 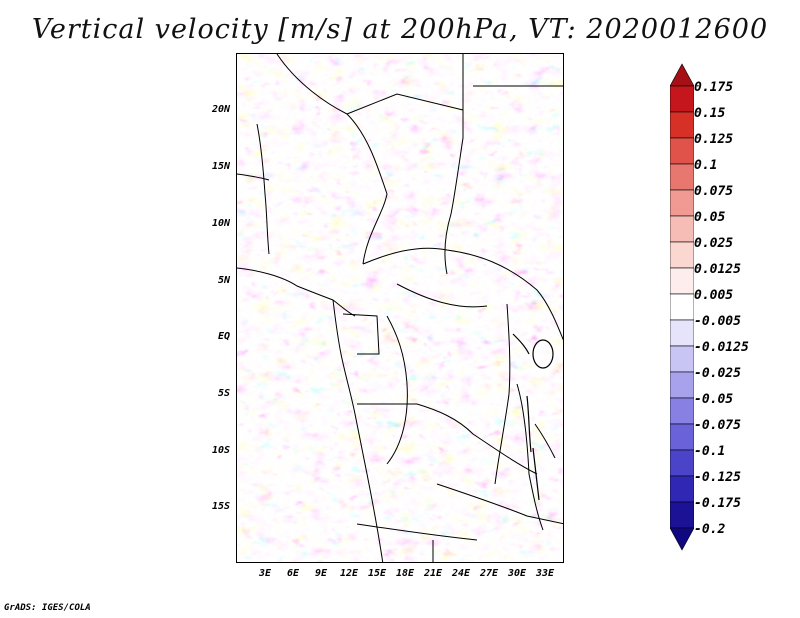 What do you see at coordinates (220, 166) in the screenshot?
I see `lat-label: 15N` at bounding box center [220, 166].